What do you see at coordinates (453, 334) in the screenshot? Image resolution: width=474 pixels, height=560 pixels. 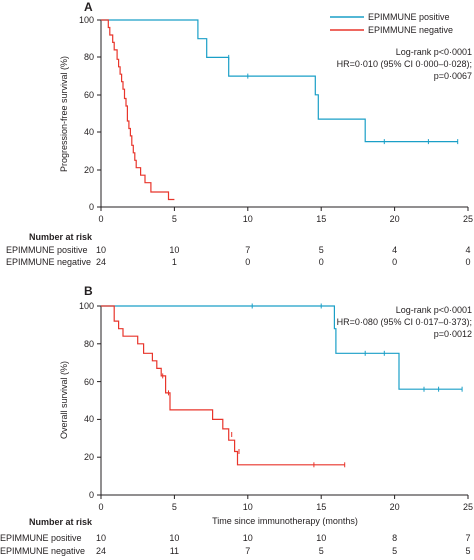 I see `annotation-line: p=0·0012` at bounding box center [453, 334].